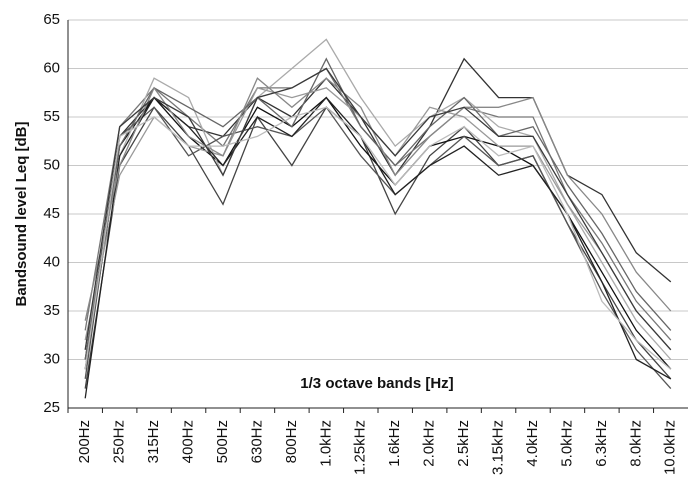 The height and width of the screenshot is (499, 691). I want to click on x-tick-label: 800Hz, so click(291, 441).